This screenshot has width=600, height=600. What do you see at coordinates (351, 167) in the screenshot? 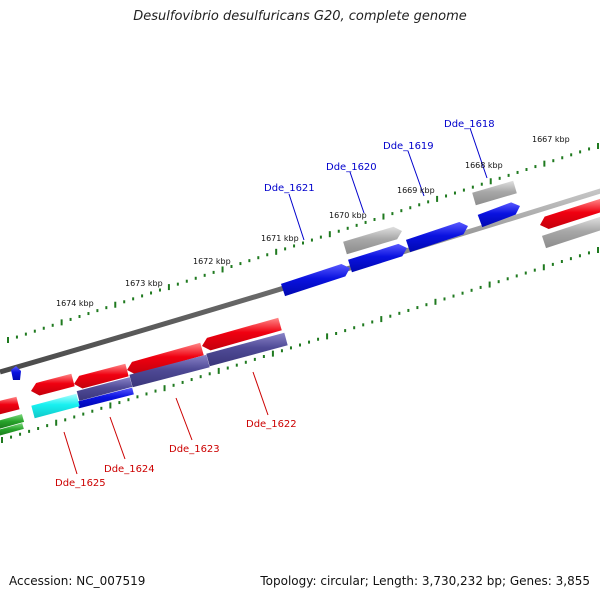
I see `gene-label: Dde_1620` at bounding box center [351, 167].